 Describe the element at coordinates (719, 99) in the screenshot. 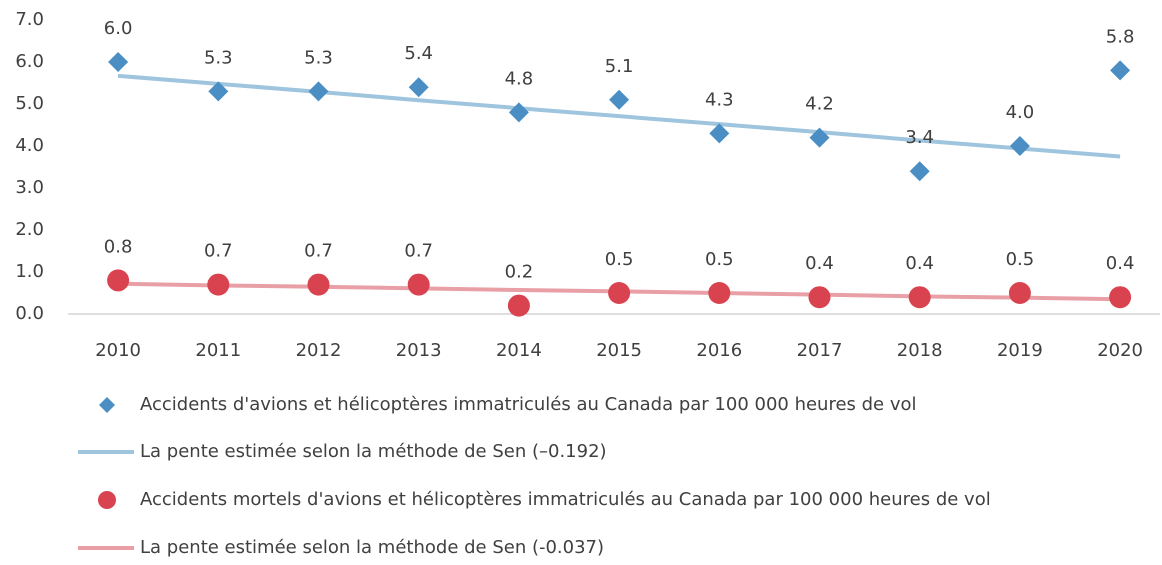

I see `data-label: 4.3` at that location.